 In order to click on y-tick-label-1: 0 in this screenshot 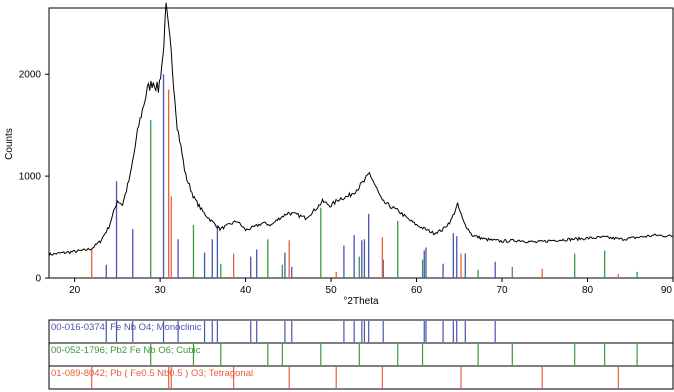, I will do `click(38, 279)`.